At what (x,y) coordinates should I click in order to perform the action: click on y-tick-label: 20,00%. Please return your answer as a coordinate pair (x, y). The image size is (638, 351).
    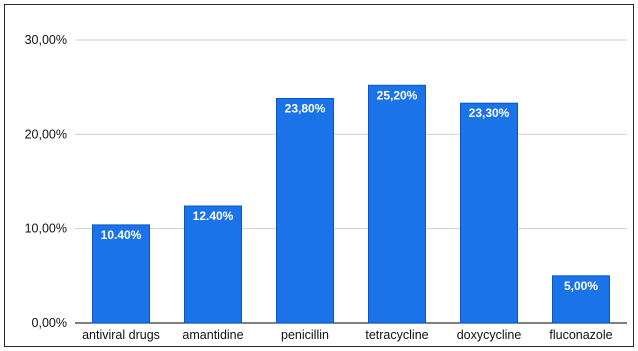
    Looking at the image, I should click on (46, 134).